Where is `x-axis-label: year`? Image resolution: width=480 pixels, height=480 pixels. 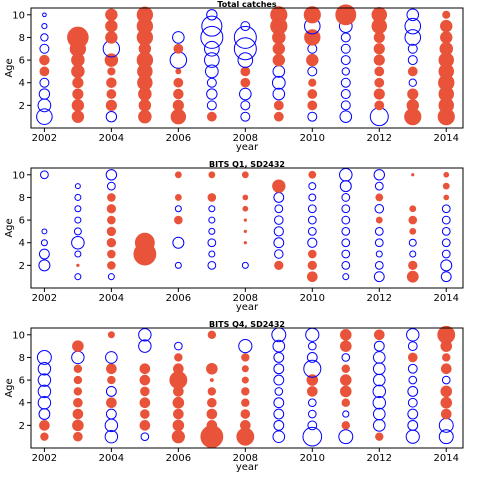 x-axis-label: year is located at coordinates (247, 467).